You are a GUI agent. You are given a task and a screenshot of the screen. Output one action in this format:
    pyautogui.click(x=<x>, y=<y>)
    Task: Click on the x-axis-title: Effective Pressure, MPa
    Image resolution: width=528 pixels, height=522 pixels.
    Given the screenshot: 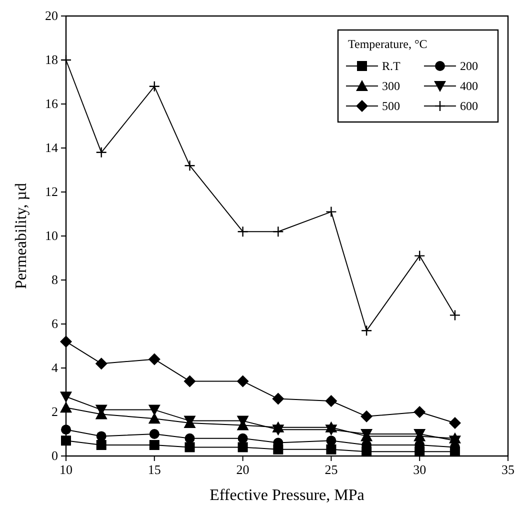 What is the action you would take?
    pyautogui.click(x=287, y=495)
    